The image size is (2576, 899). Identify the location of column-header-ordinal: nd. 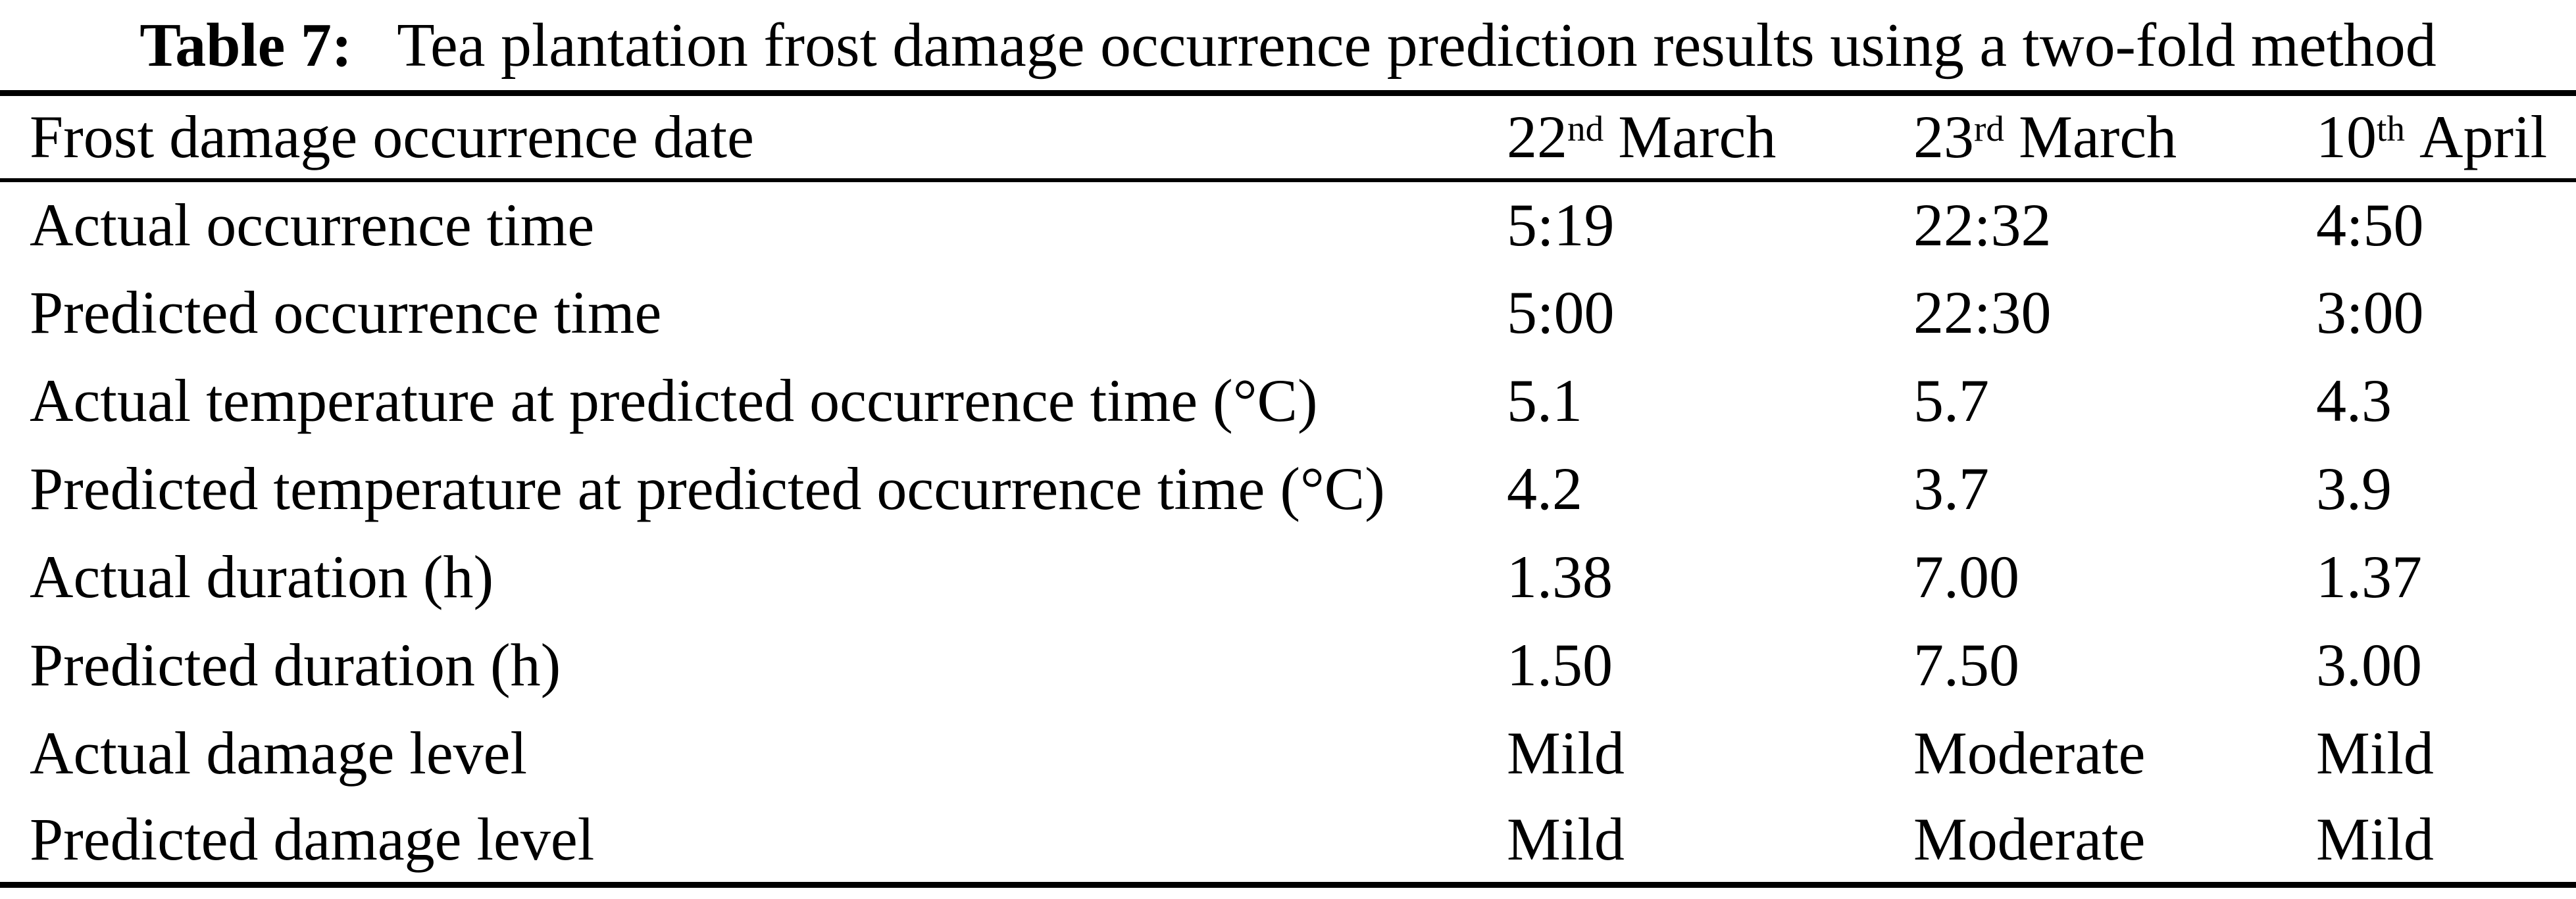
(1585, 129).